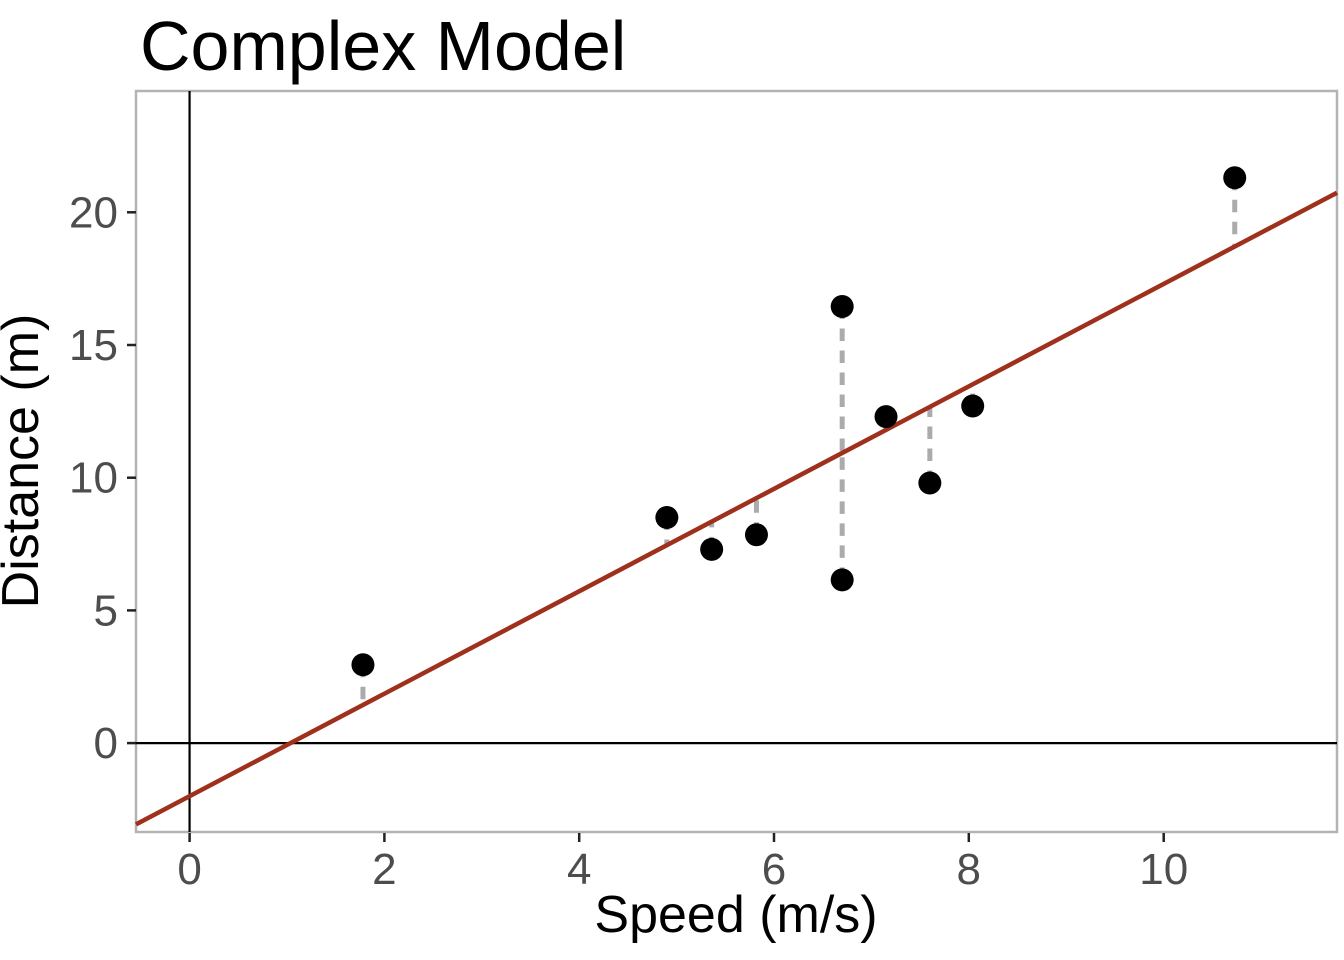 The width and height of the screenshot is (1344, 960). Describe the element at coordinates (676, 837) in the screenshot. I see `x-axis-ticks` at that location.